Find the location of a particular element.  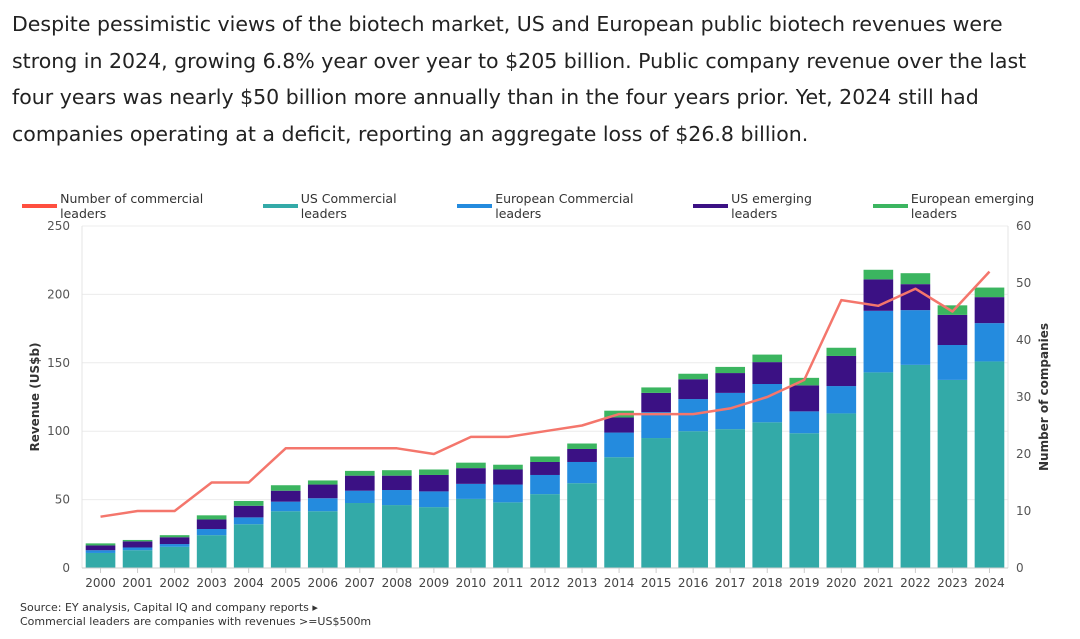

x-tick-label: 2006 is located at coordinates (322, 583).